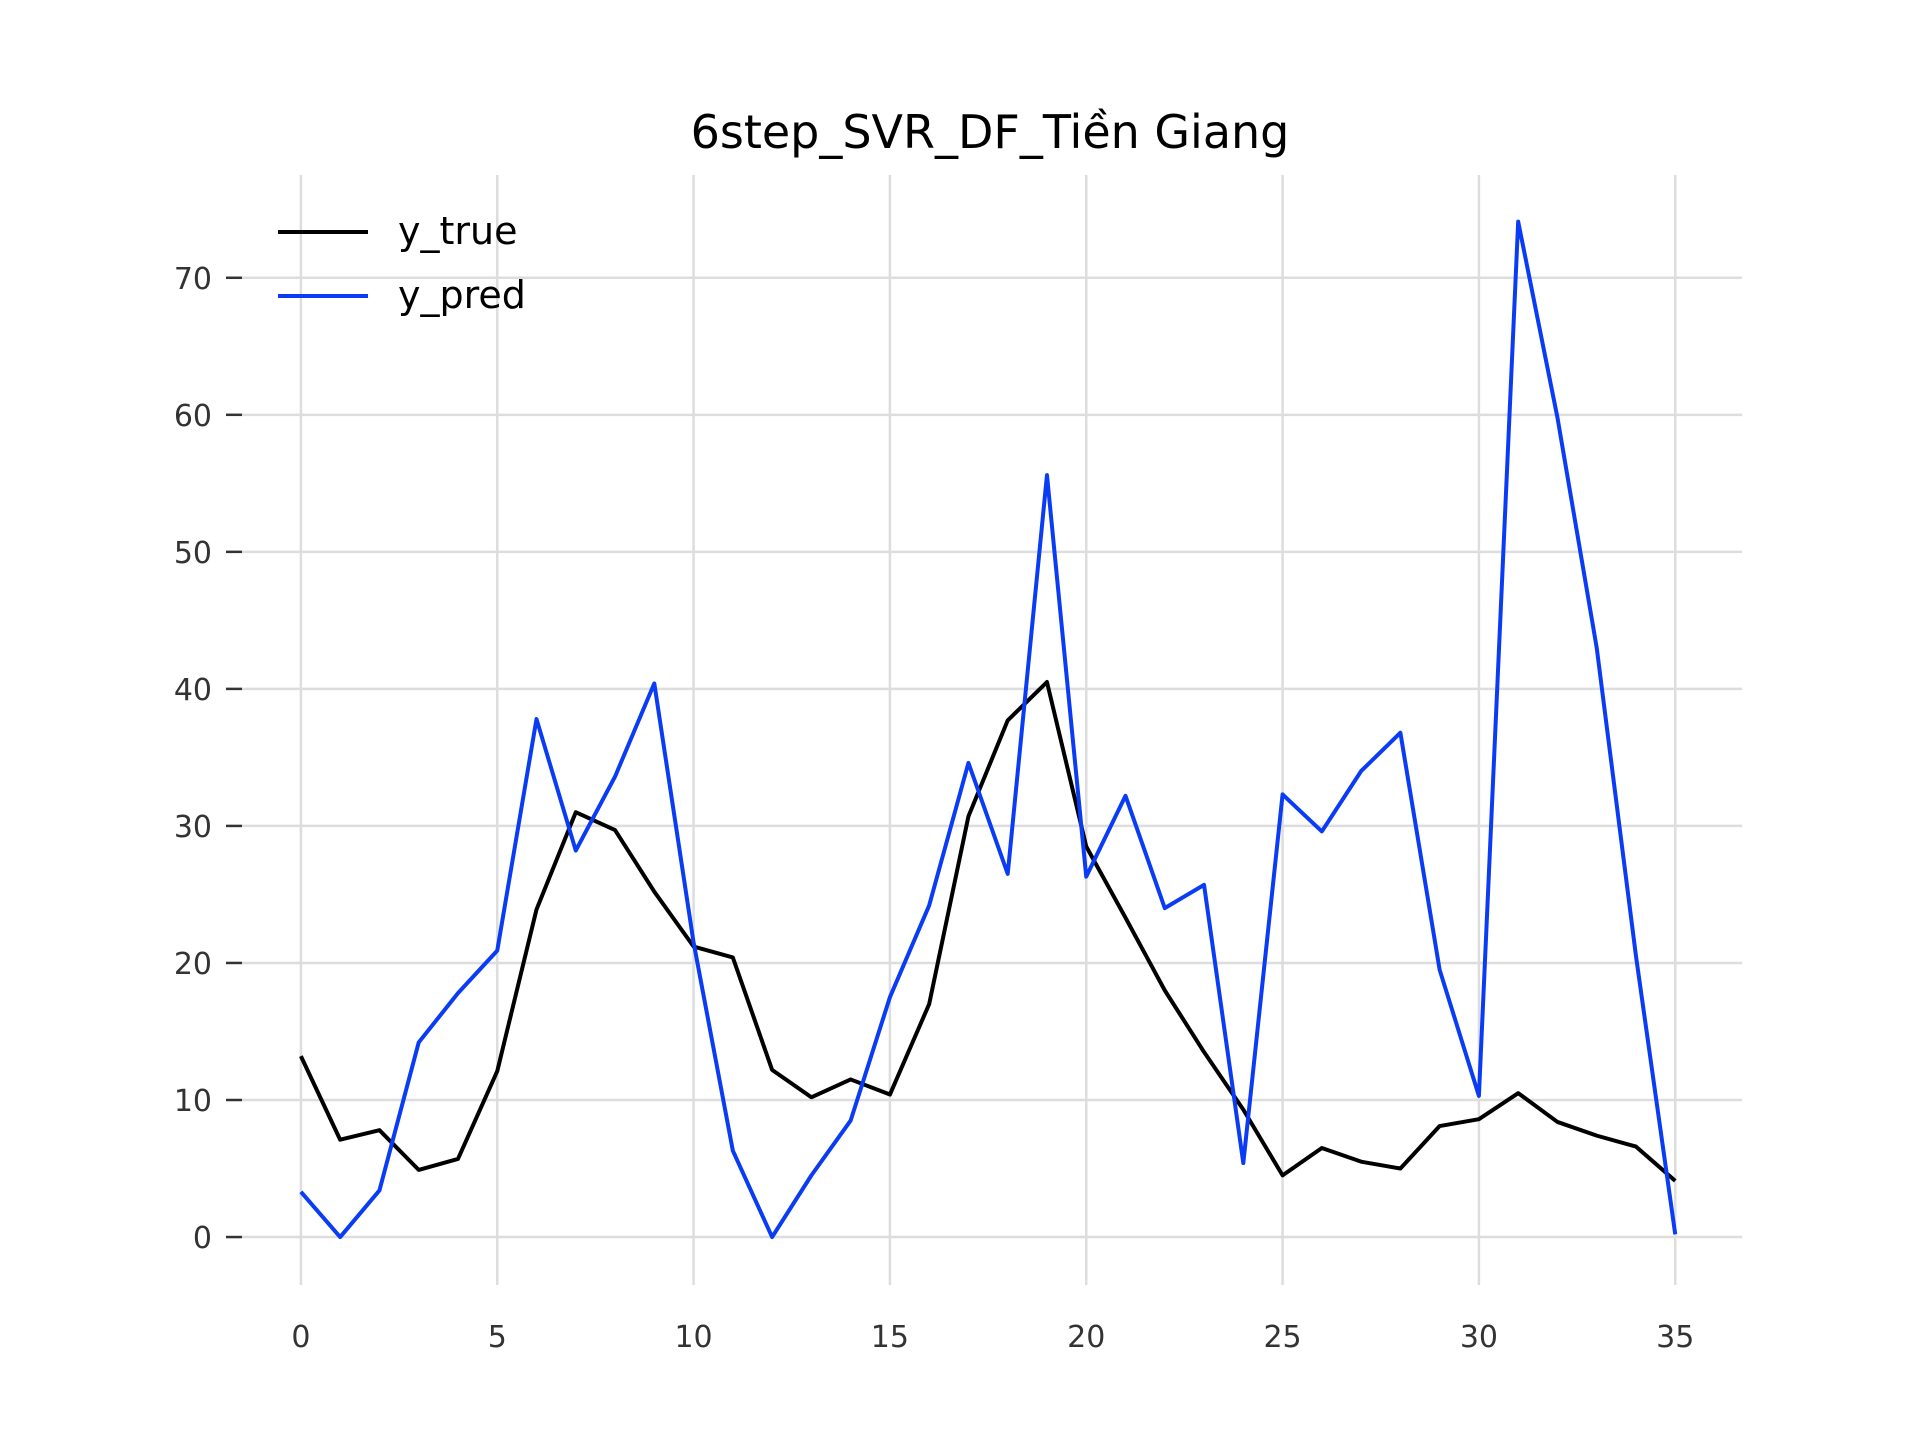  I want to click on legend-label: y_true, so click(457, 231).